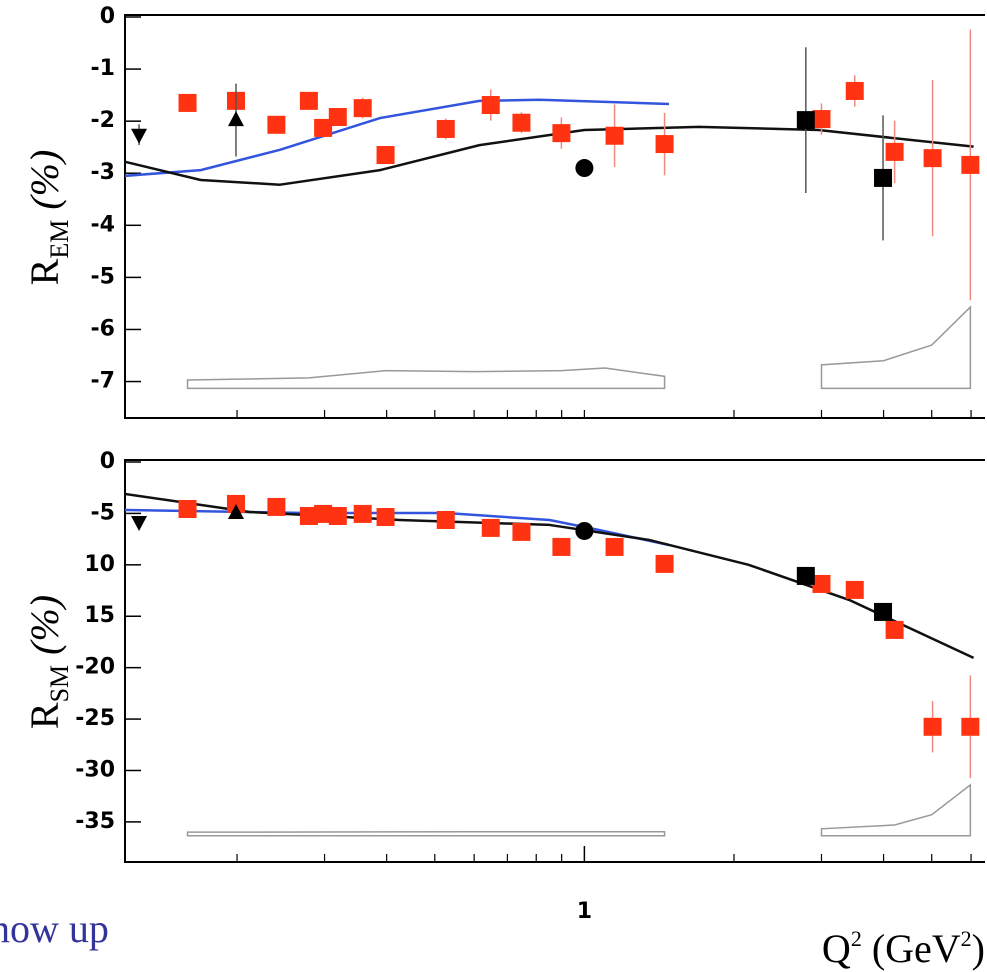 The image size is (987, 972). I want to click on label-part: ), so click(978, 948).